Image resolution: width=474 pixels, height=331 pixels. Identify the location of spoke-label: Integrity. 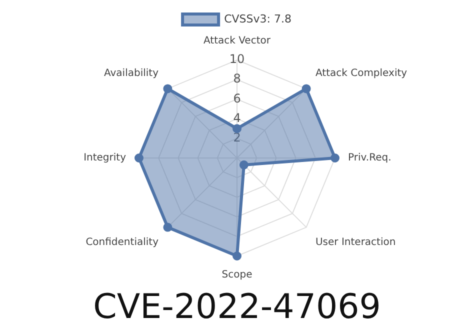
(105, 158).